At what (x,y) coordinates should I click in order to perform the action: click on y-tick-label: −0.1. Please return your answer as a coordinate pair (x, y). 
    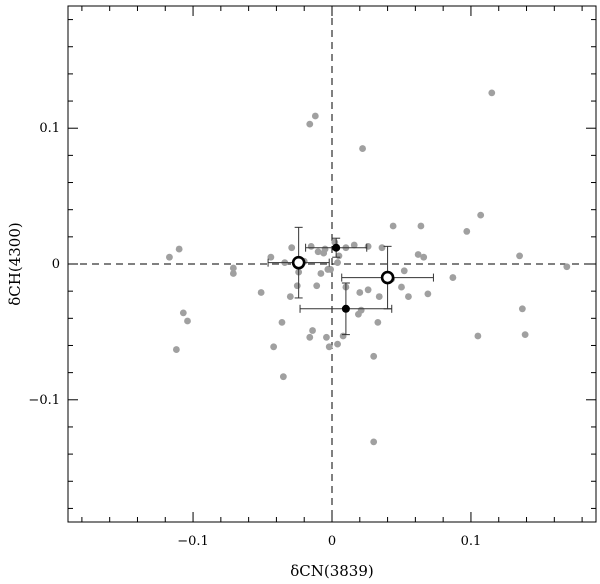
    Looking at the image, I should click on (44, 400).